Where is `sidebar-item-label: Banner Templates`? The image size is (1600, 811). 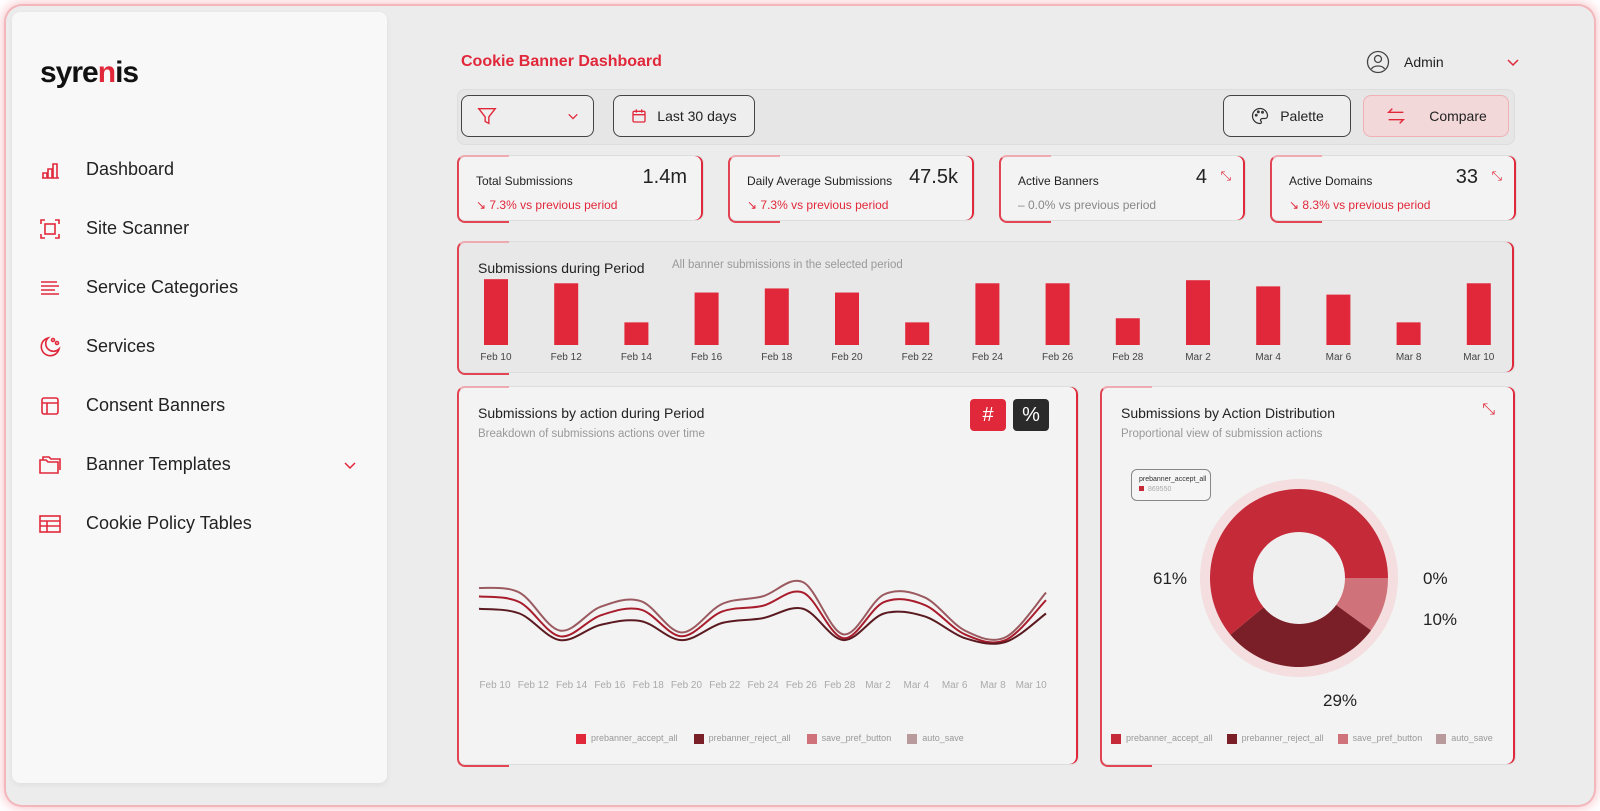 sidebar-item-label: Banner Templates is located at coordinates (158, 464).